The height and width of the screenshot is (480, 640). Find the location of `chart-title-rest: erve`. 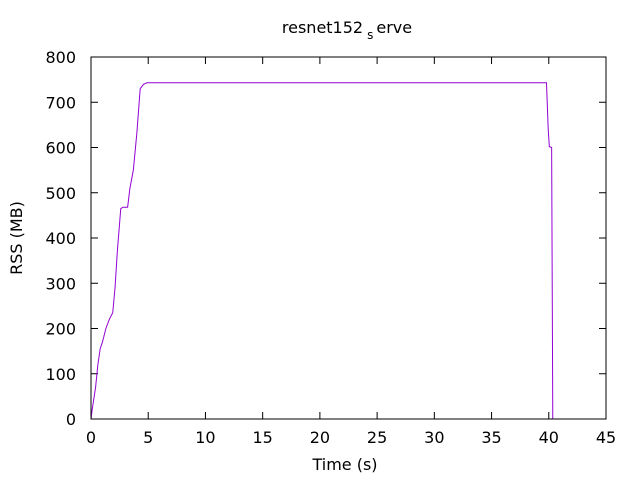

chart-title-rest: erve is located at coordinates (394, 27).